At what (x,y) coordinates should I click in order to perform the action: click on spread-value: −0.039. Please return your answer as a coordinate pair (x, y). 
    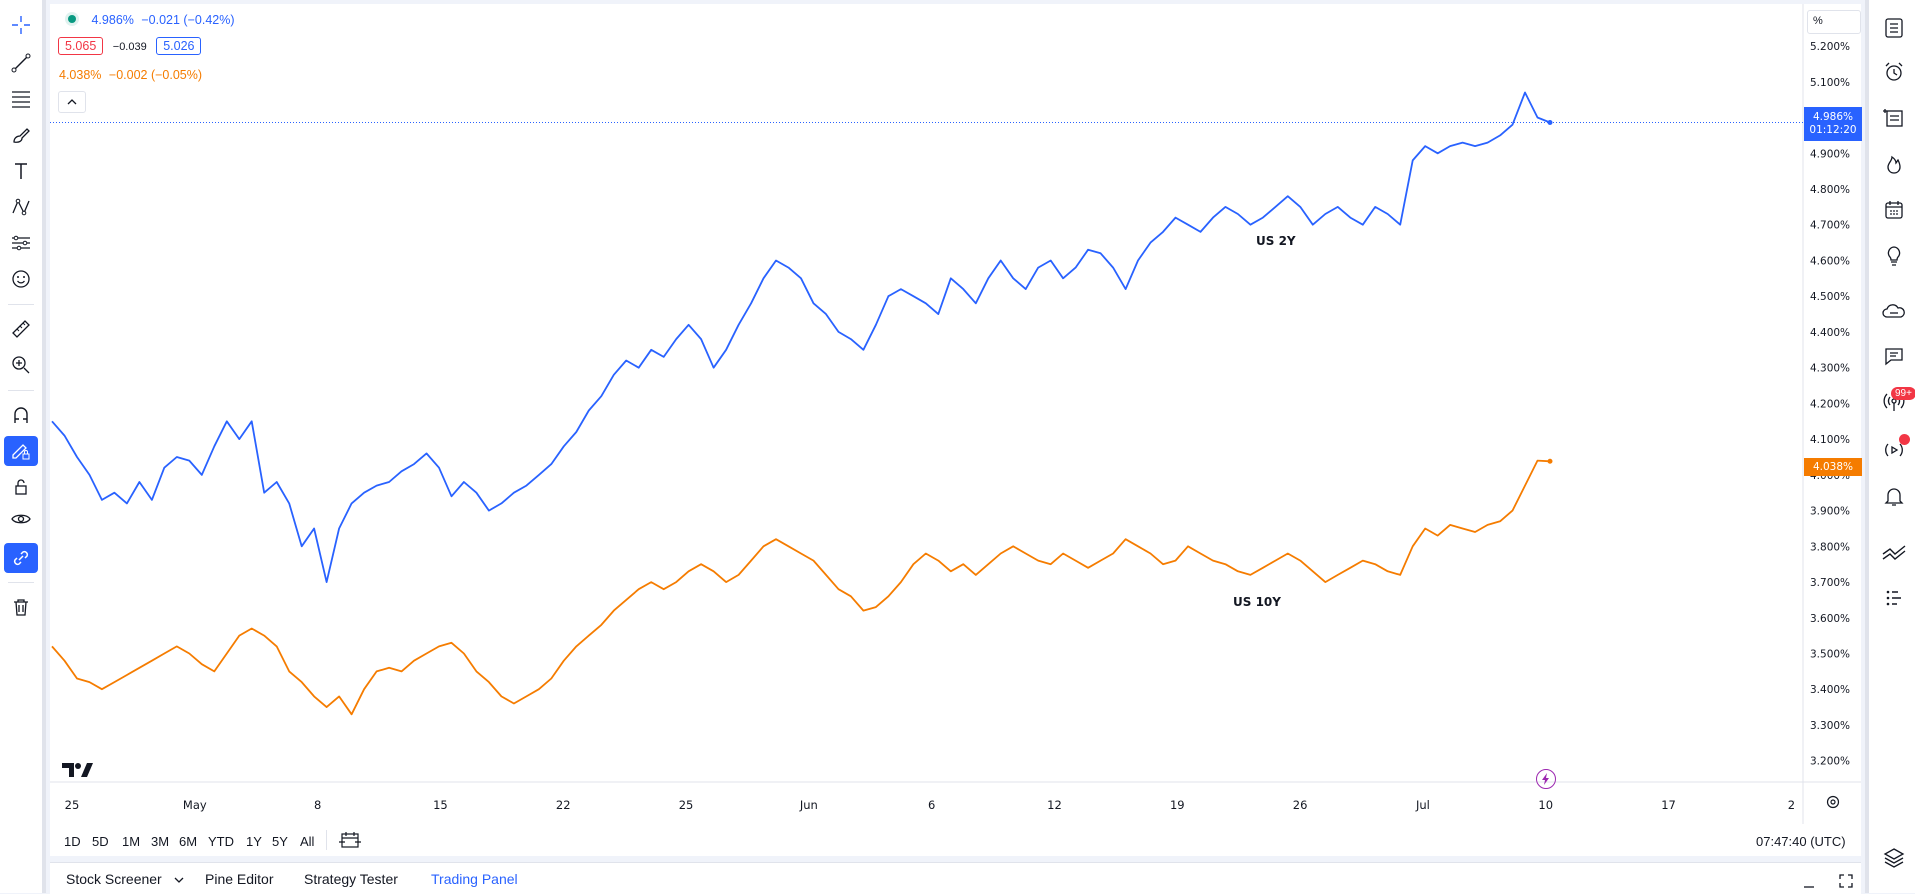
    Looking at the image, I should click on (129, 47).